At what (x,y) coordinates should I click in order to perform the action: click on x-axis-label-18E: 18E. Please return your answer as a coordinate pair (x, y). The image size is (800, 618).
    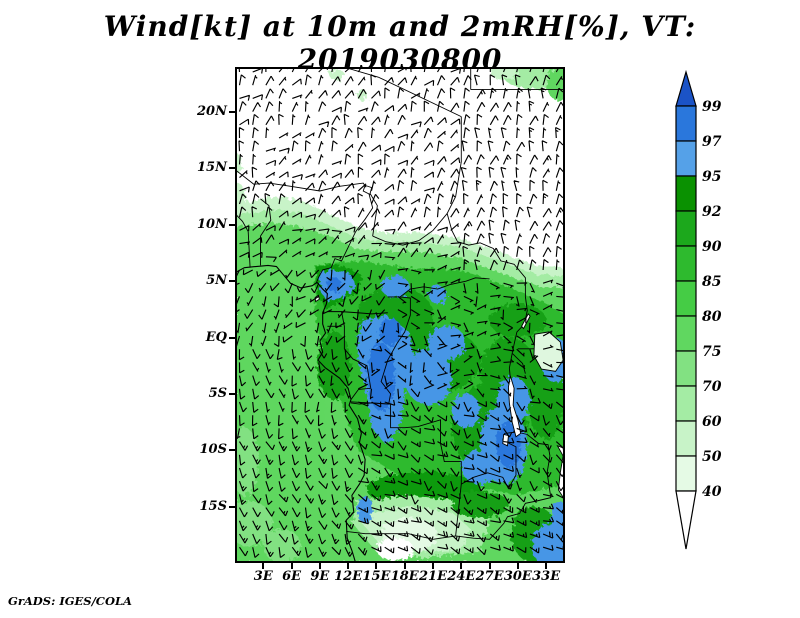
    Looking at the image, I should click on (404, 576).